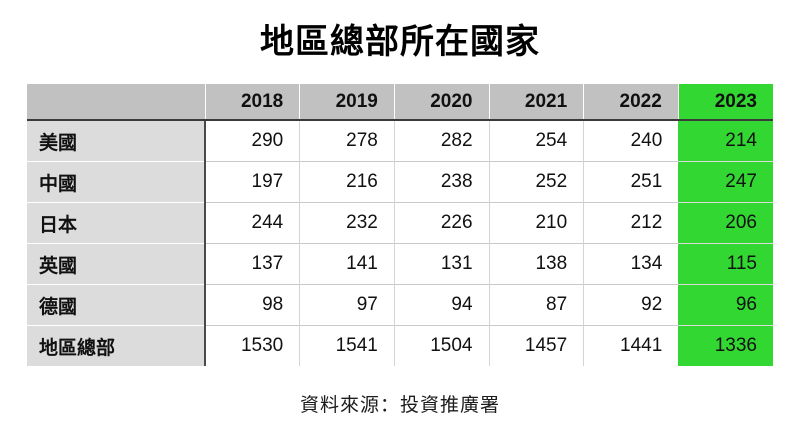 This screenshot has width=800, height=443. What do you see at coordinates (725, 223) in the screenshot?
I see `value-cell-highlighted: 206` at bounding box center [725, 223].